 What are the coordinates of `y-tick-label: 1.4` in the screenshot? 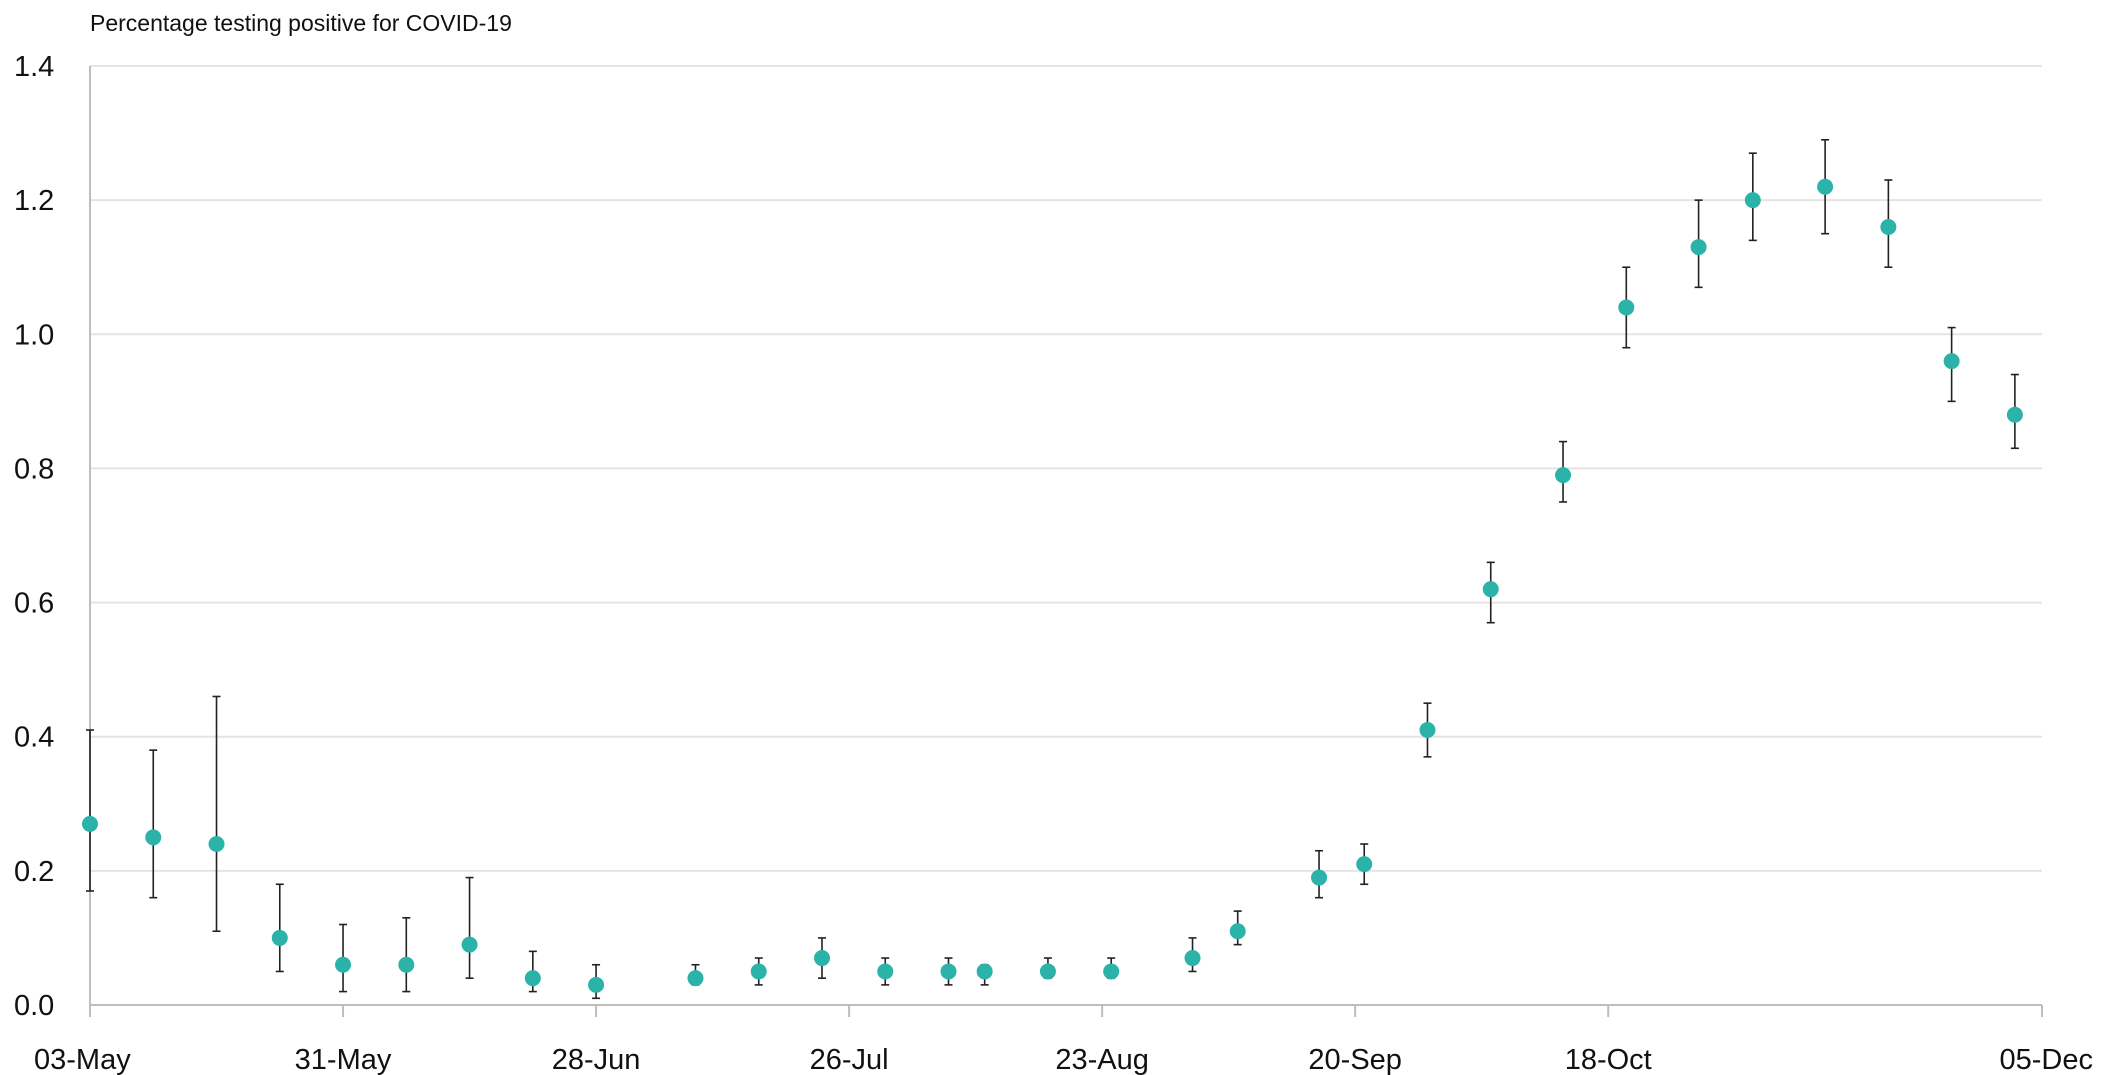 It's located at (34, 67).